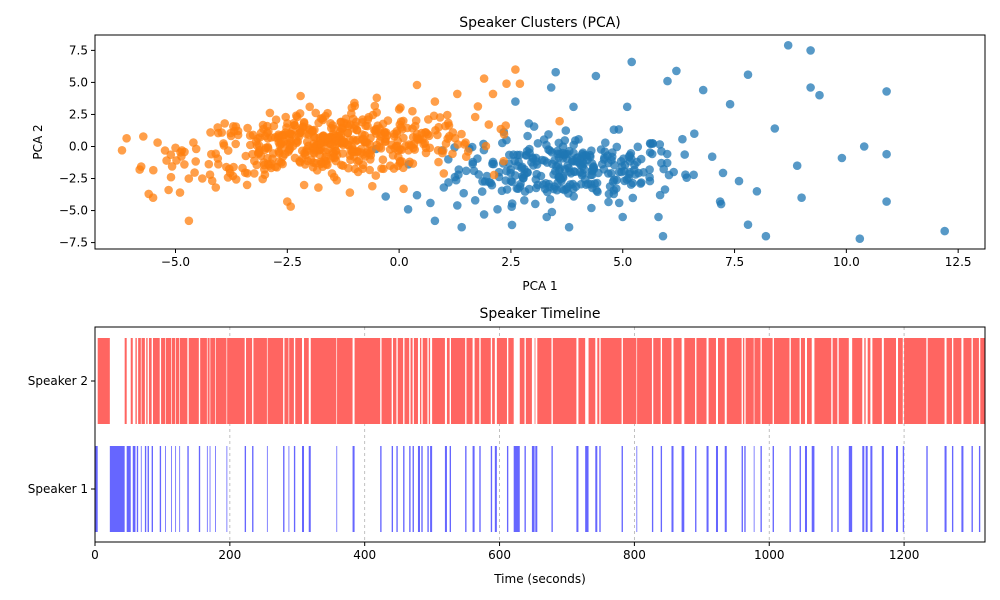  What do you see at coordinates (510, 262) in the screenshot?
I see `scatter-x-tick-label: 2.5` at bounding box center [510, 262].